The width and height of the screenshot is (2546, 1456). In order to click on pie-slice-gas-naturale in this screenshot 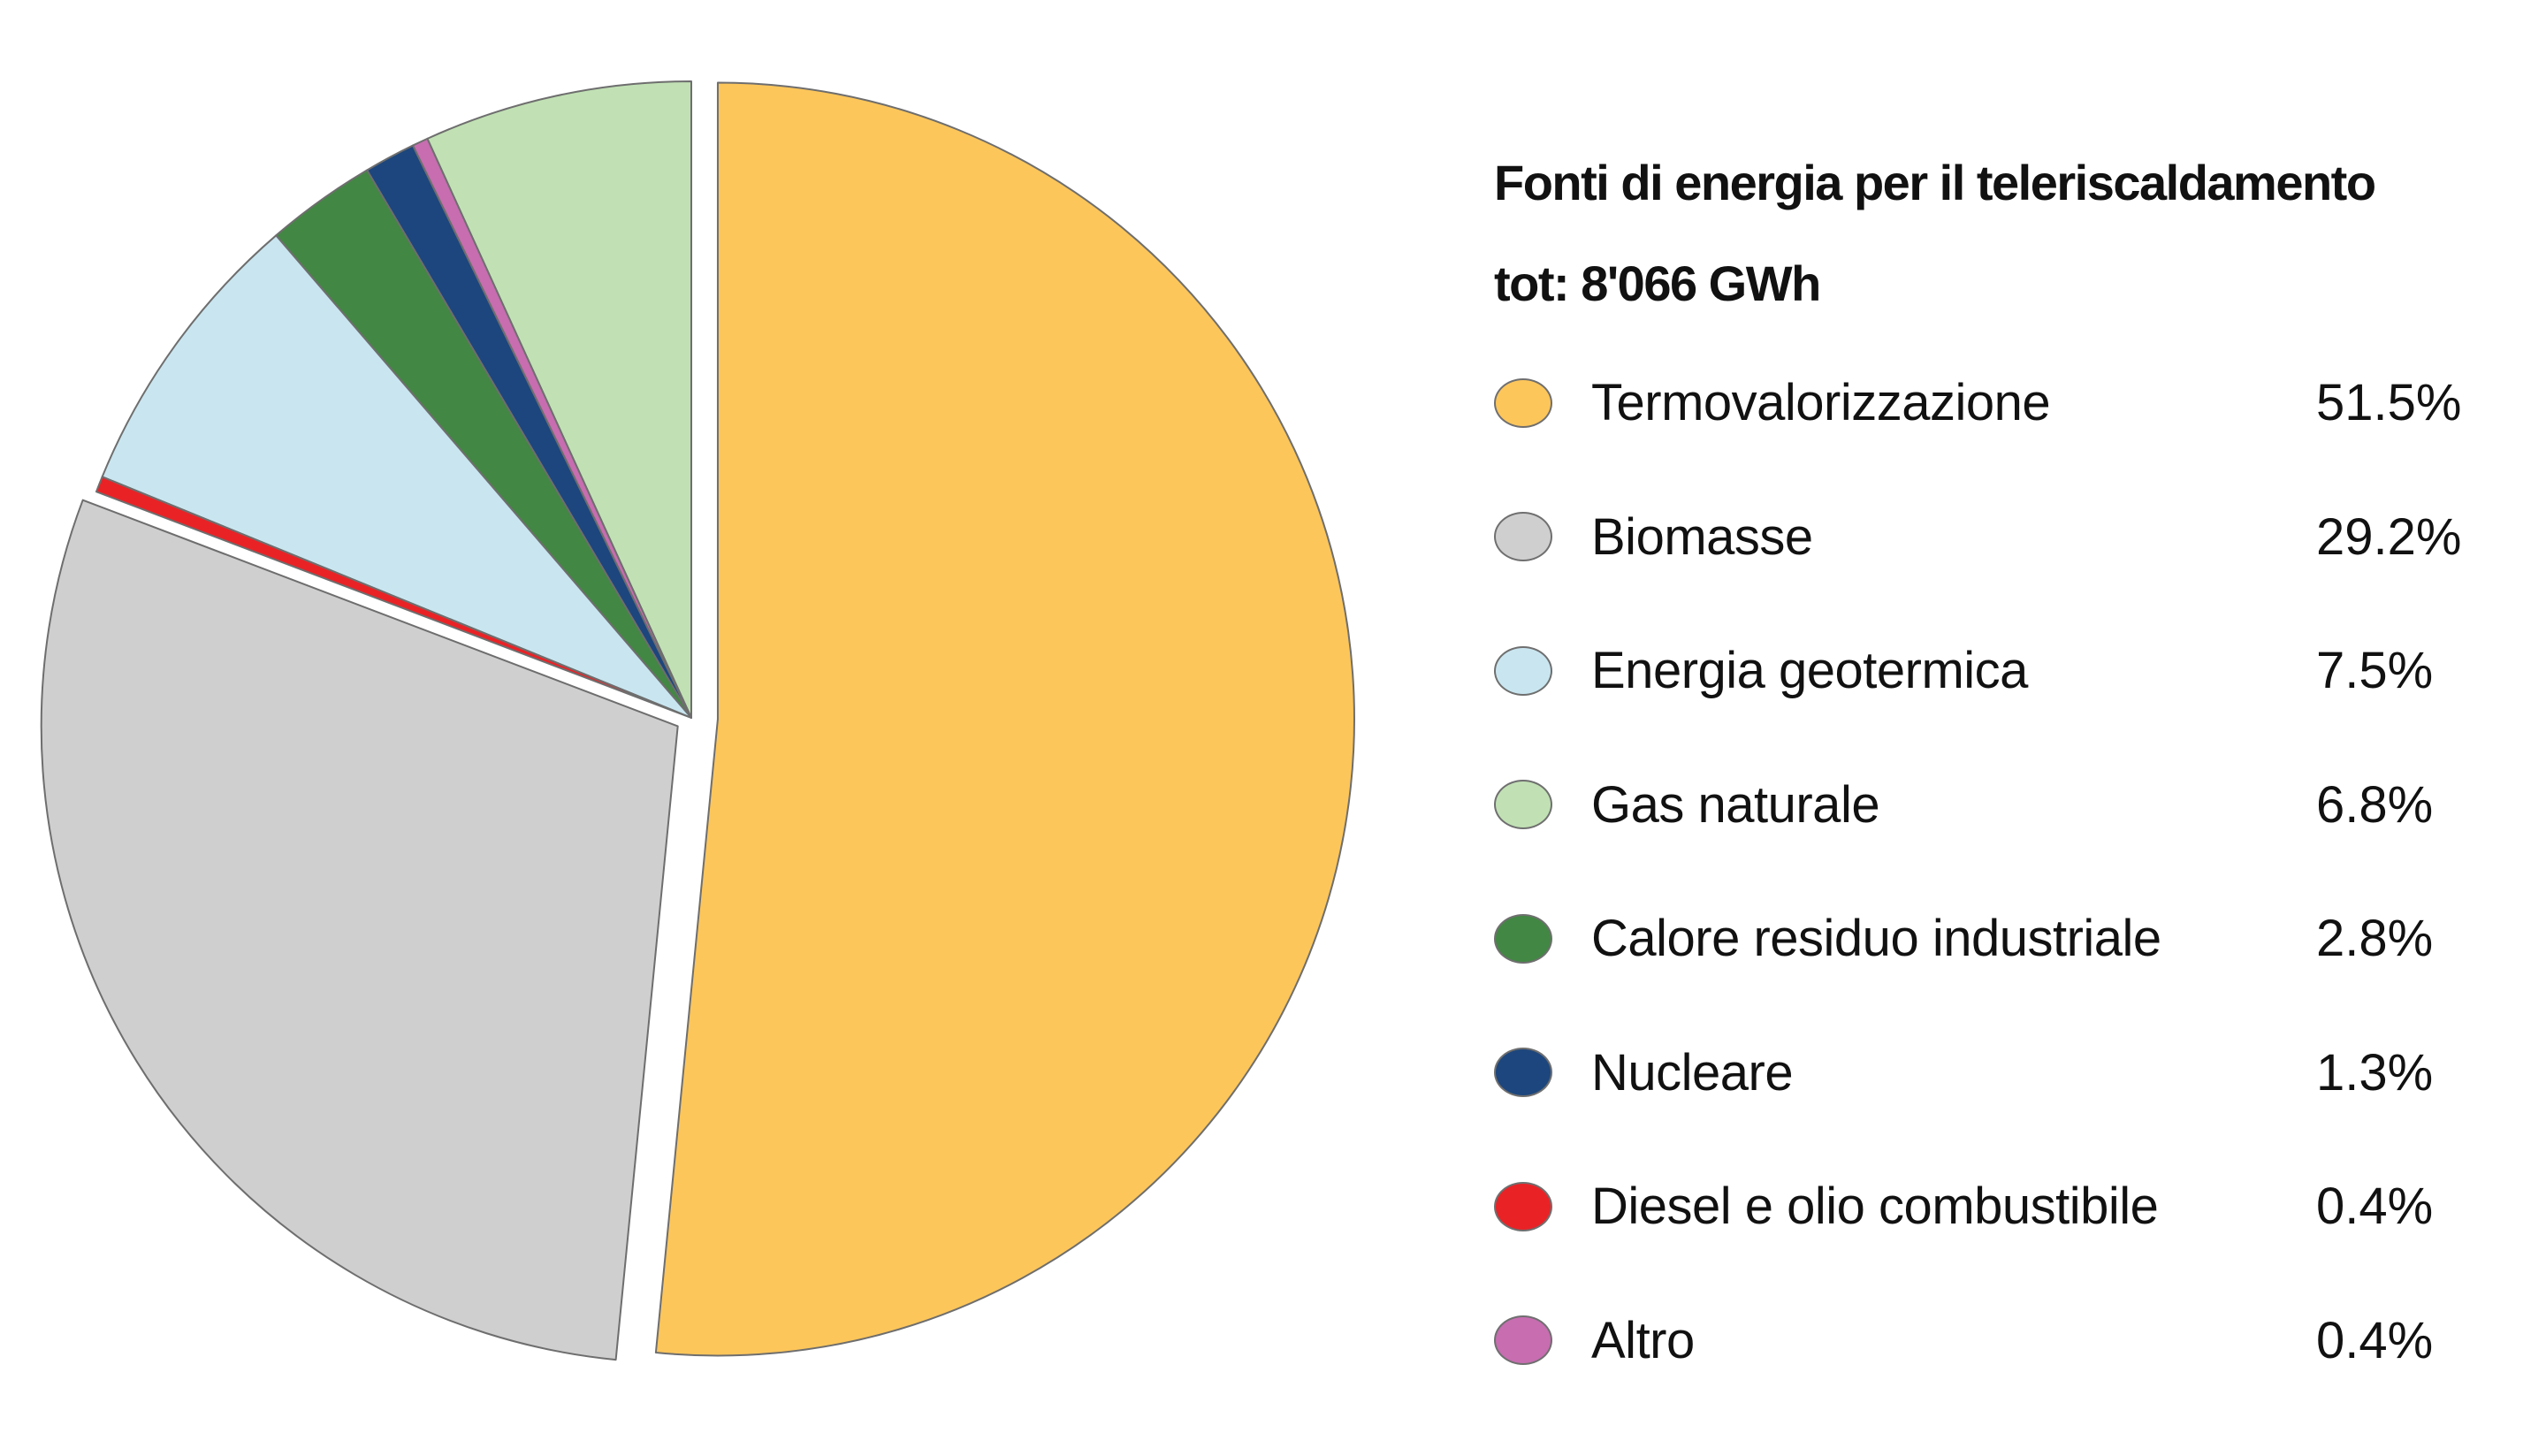, I will do `click(559, 399)`.